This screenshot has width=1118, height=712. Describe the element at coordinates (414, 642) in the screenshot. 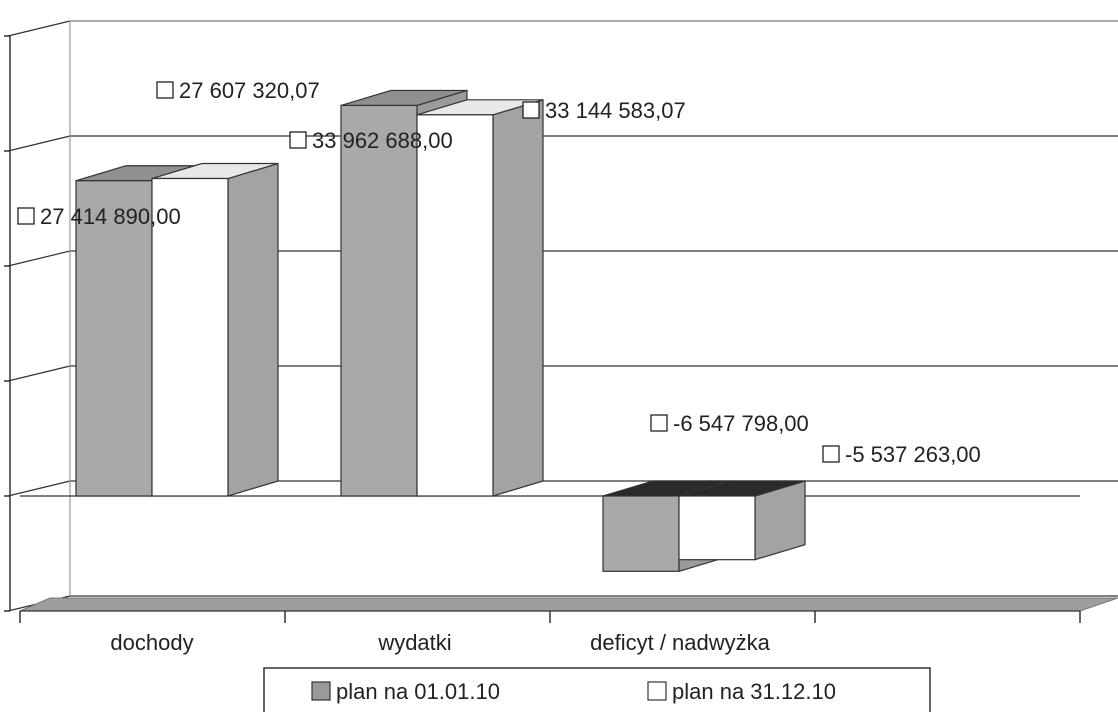

I see `category-label-1: wydatki` at that location.